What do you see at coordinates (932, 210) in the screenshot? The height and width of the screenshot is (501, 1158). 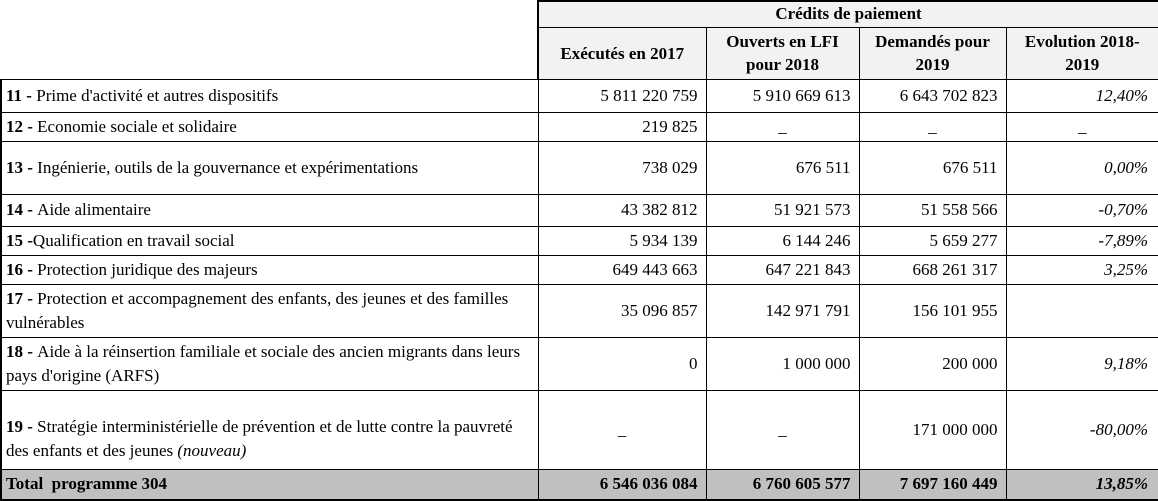 I see `cell-requested-2019: 51 558 566` at bounding box center [932, 210].